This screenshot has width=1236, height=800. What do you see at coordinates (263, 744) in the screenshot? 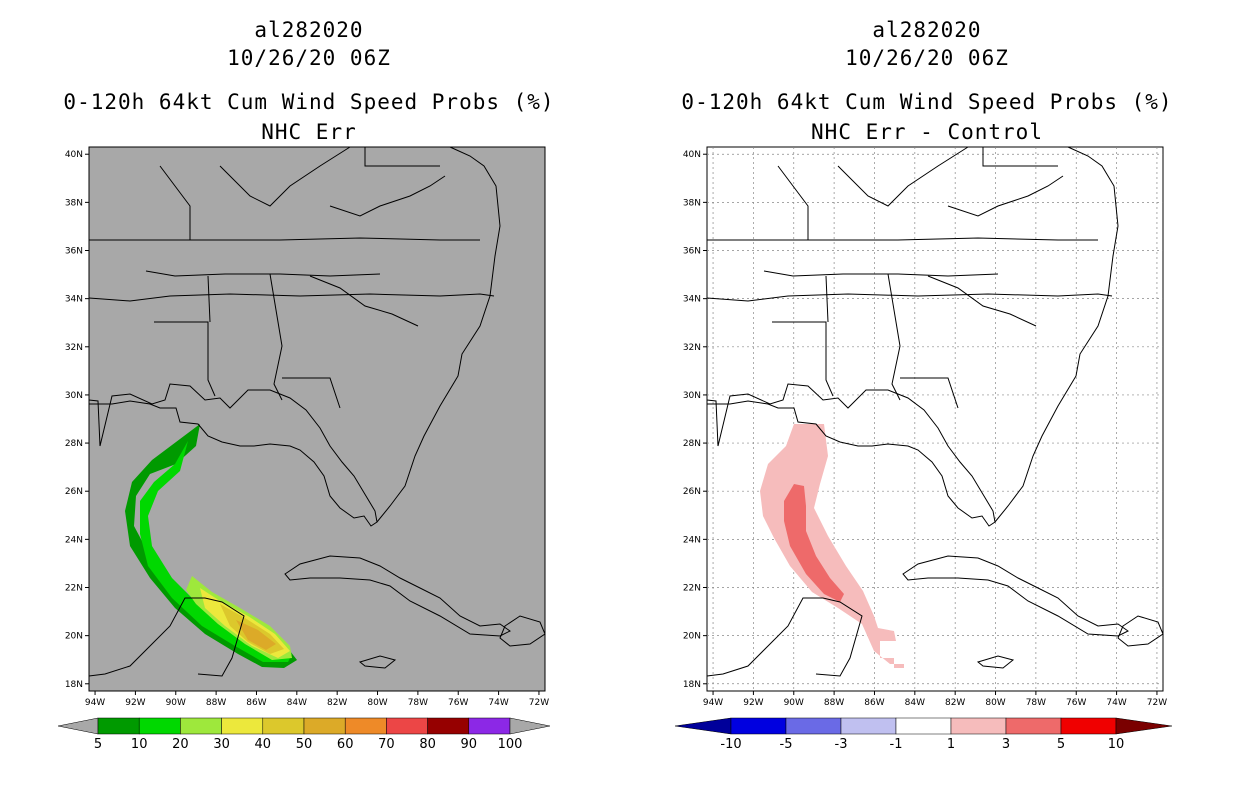
I see `legend-label: 40` at bounding box center [263, 744].